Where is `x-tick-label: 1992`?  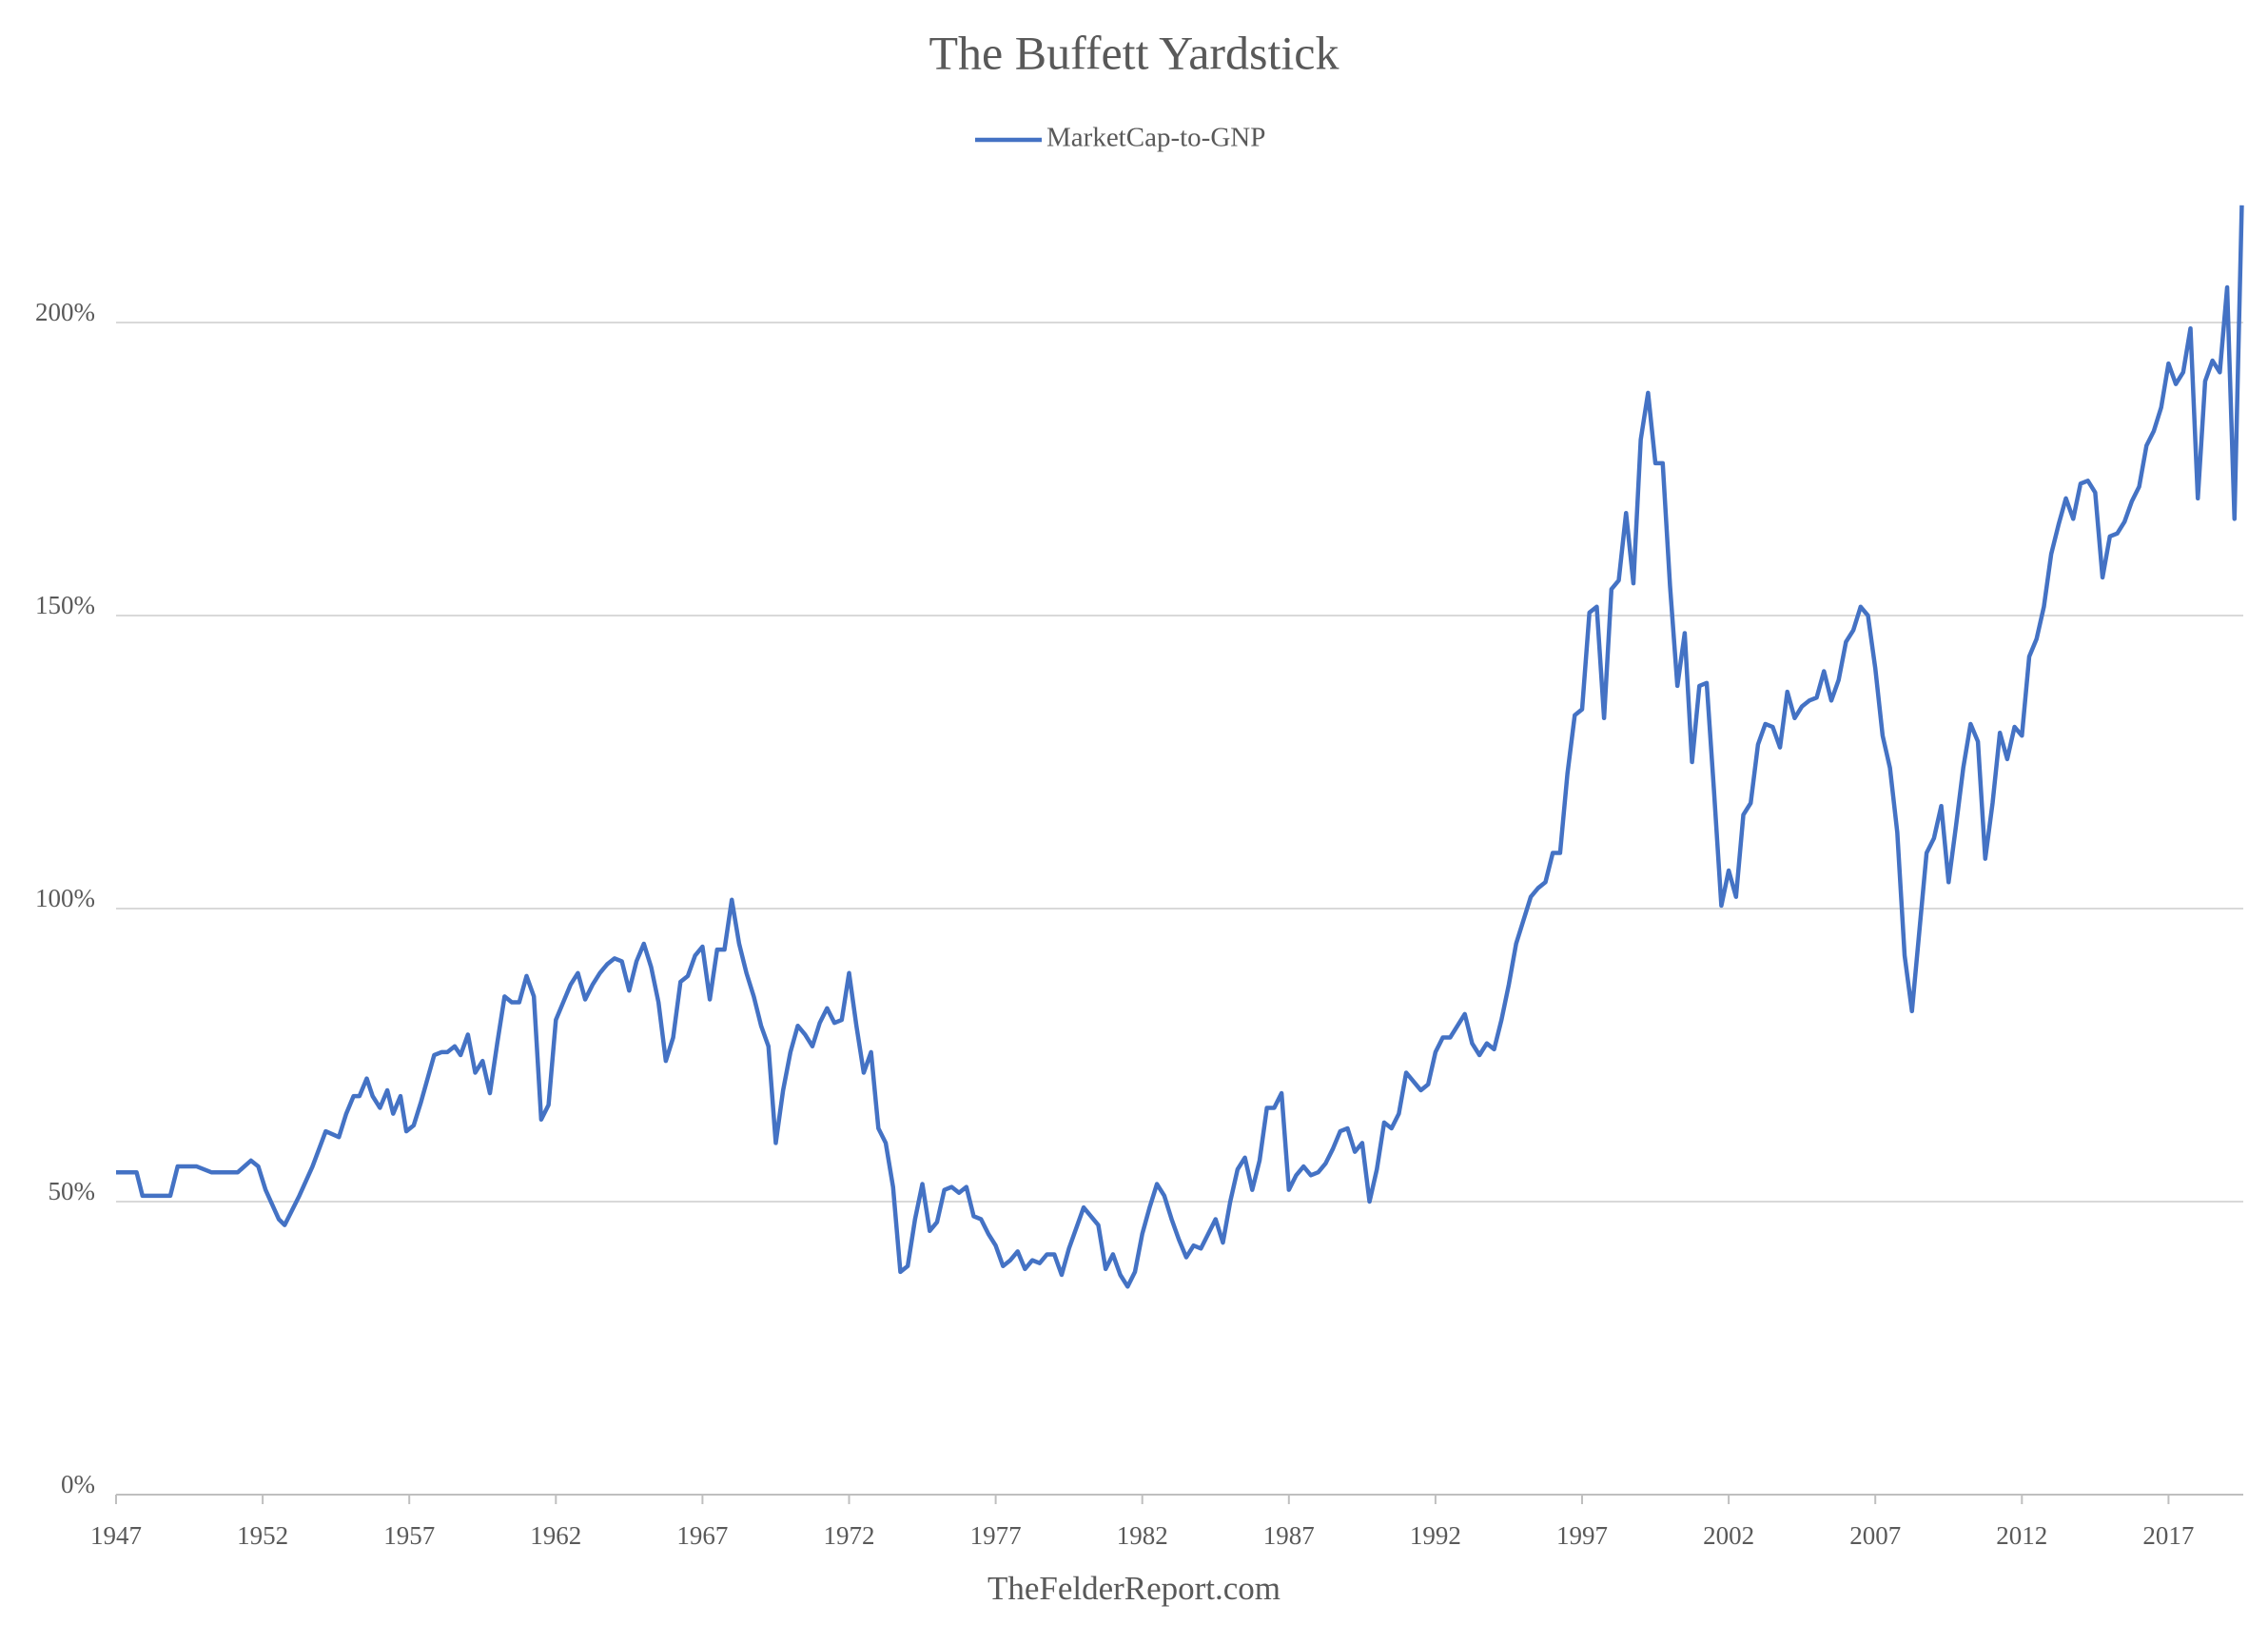
x-tick-label: 1992 is located at coordinates (1435, 1535).